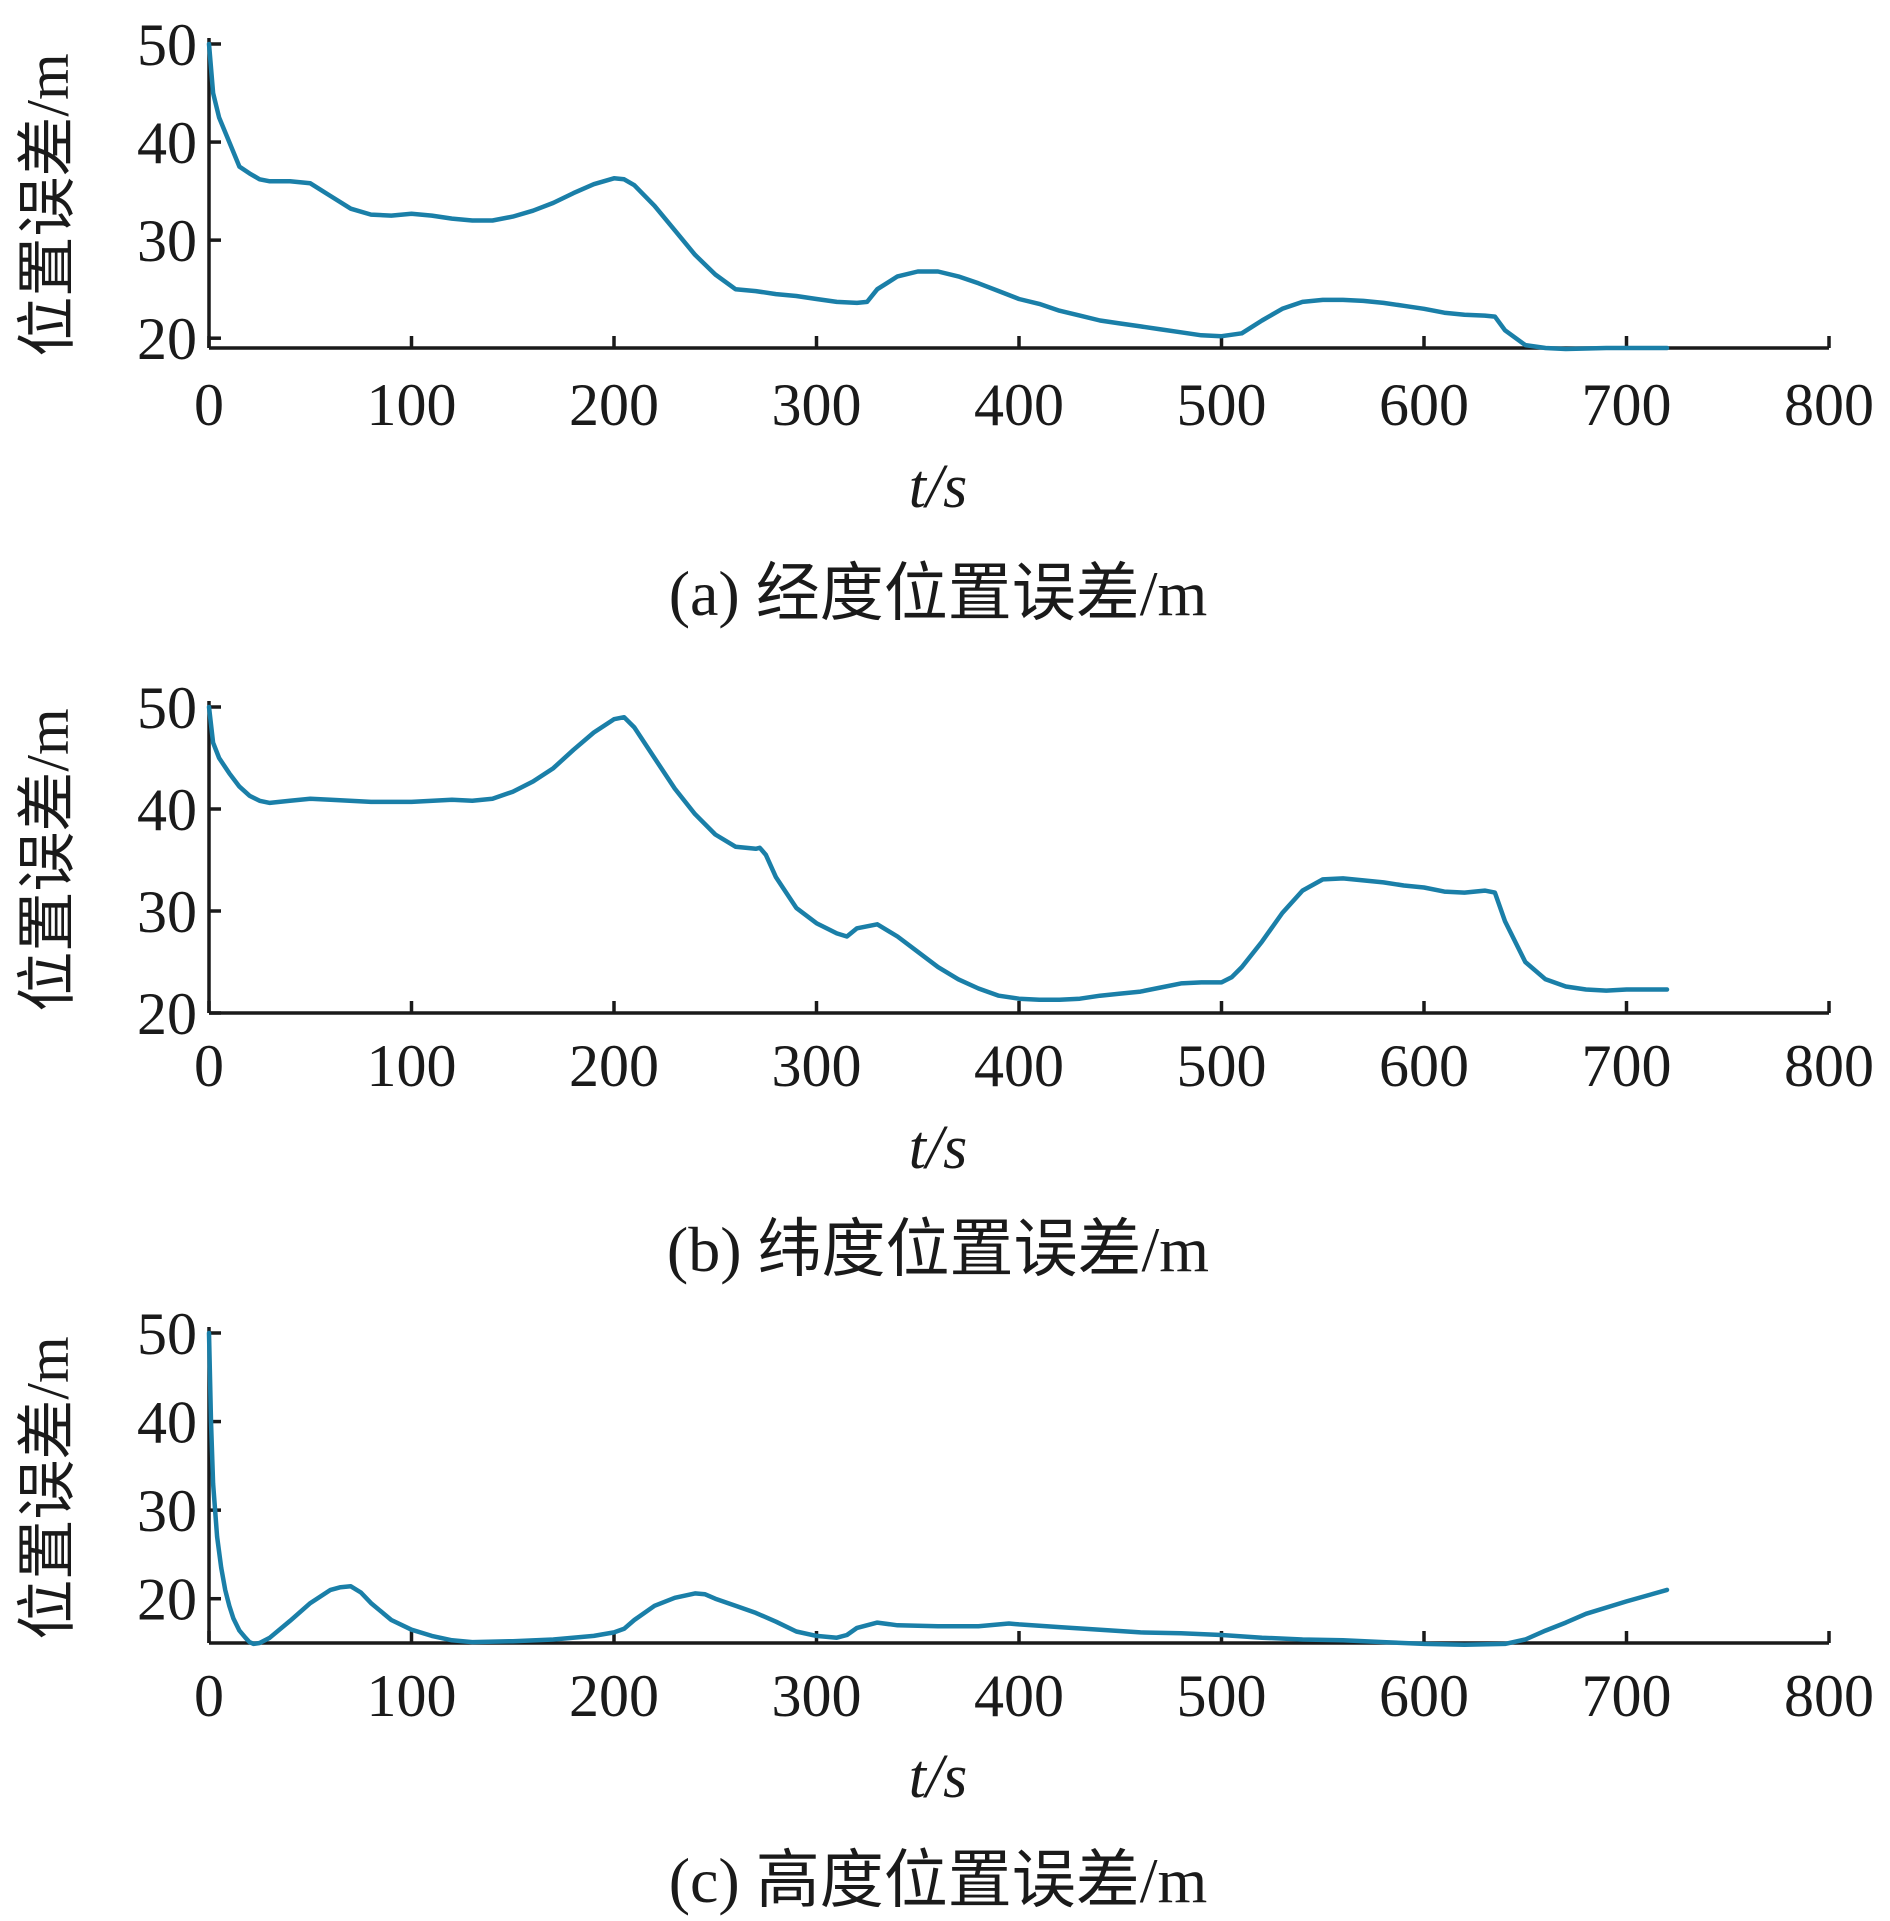  What do you see at coordinates (209, 405) in the screenshot?
I see `x-tick-label-a-0: 0` at bounding box center [209, 405].